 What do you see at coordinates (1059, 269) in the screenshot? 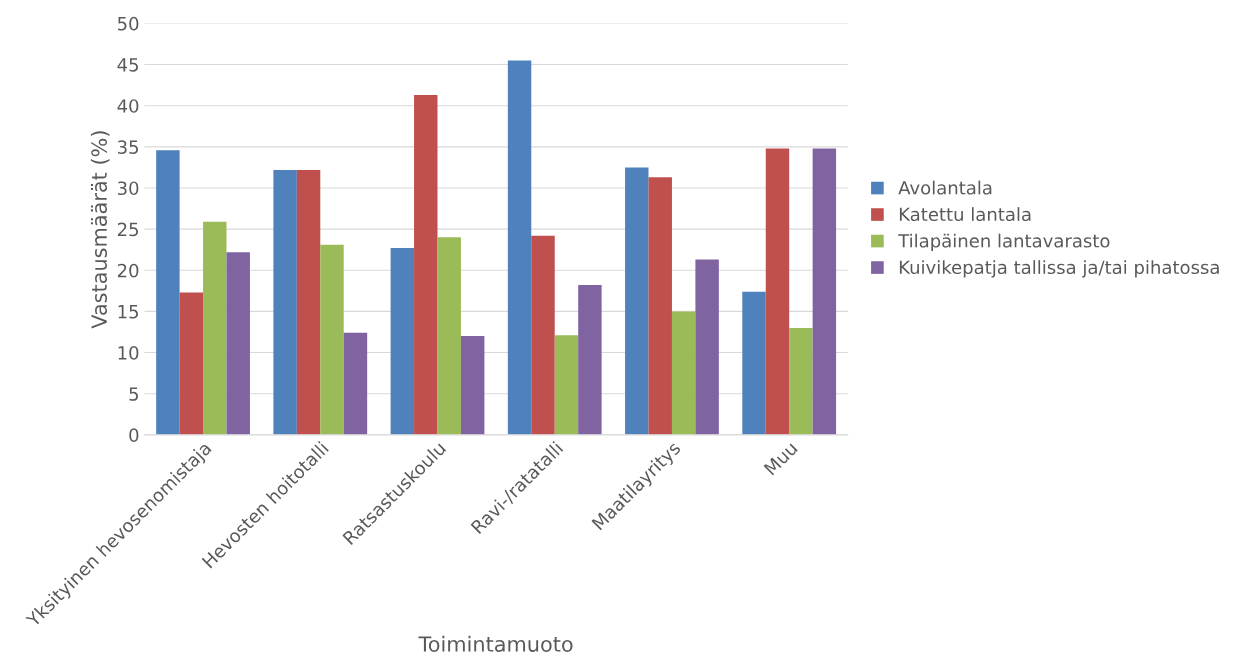
I see `legend-label: Kuivikepatja tallissa ja/tai pihatossa` at bounding box center [1059, 269].